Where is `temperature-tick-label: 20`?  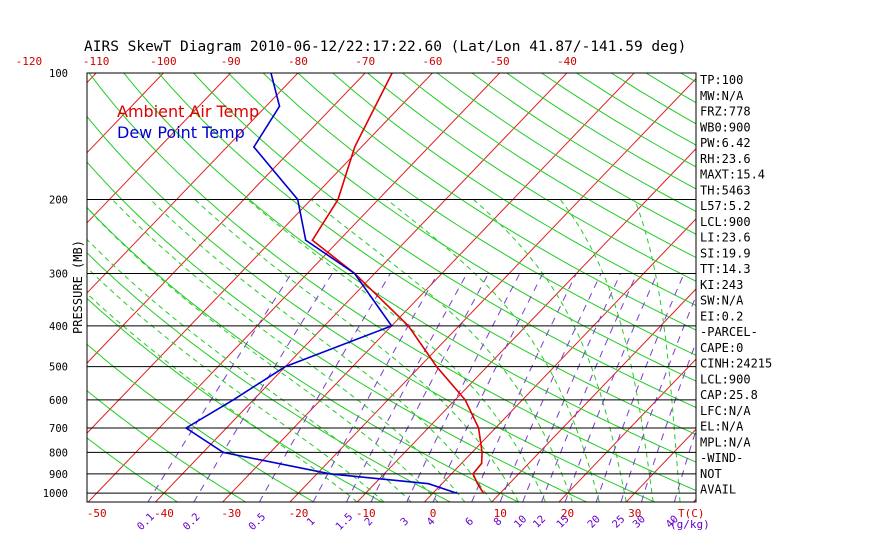
temperature-tick-label: 20 is located at coordinates (567, 513).